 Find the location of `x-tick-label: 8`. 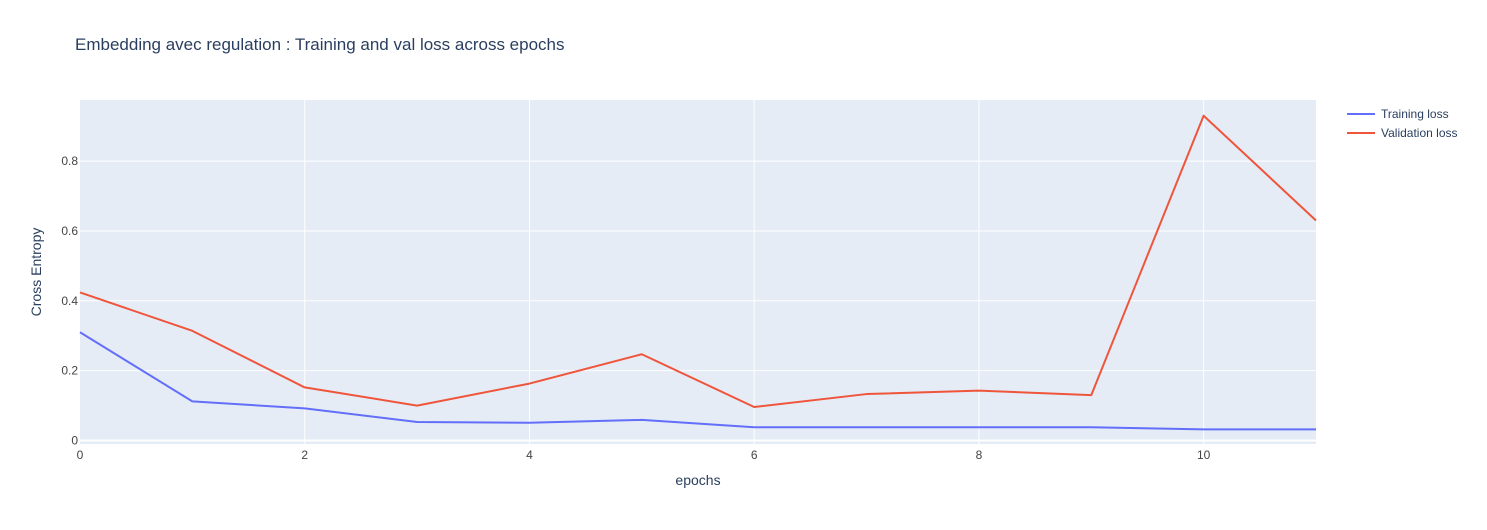

x-tick-label: 8 is located at coordinates (979, 455).